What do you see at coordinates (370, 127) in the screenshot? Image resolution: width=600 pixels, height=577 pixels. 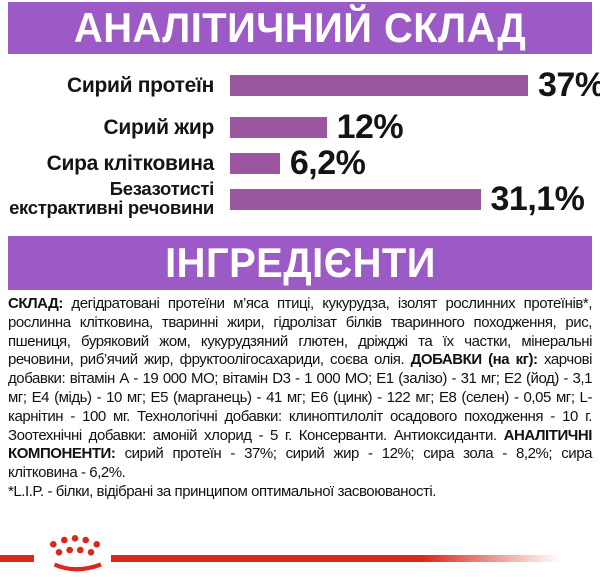 I see `bar-value: 12%` at bounding box center [370, 127].